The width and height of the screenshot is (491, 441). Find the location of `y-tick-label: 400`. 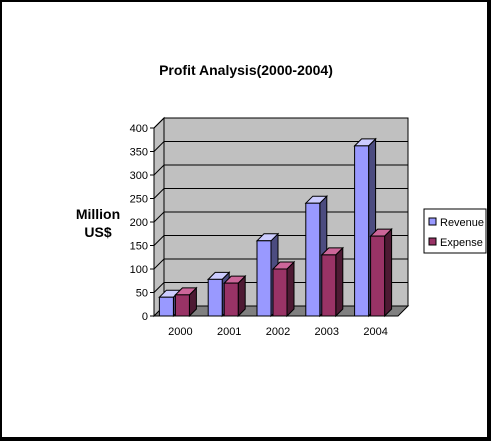

y-tick-label: 400 is located at coordinates (139, 129).